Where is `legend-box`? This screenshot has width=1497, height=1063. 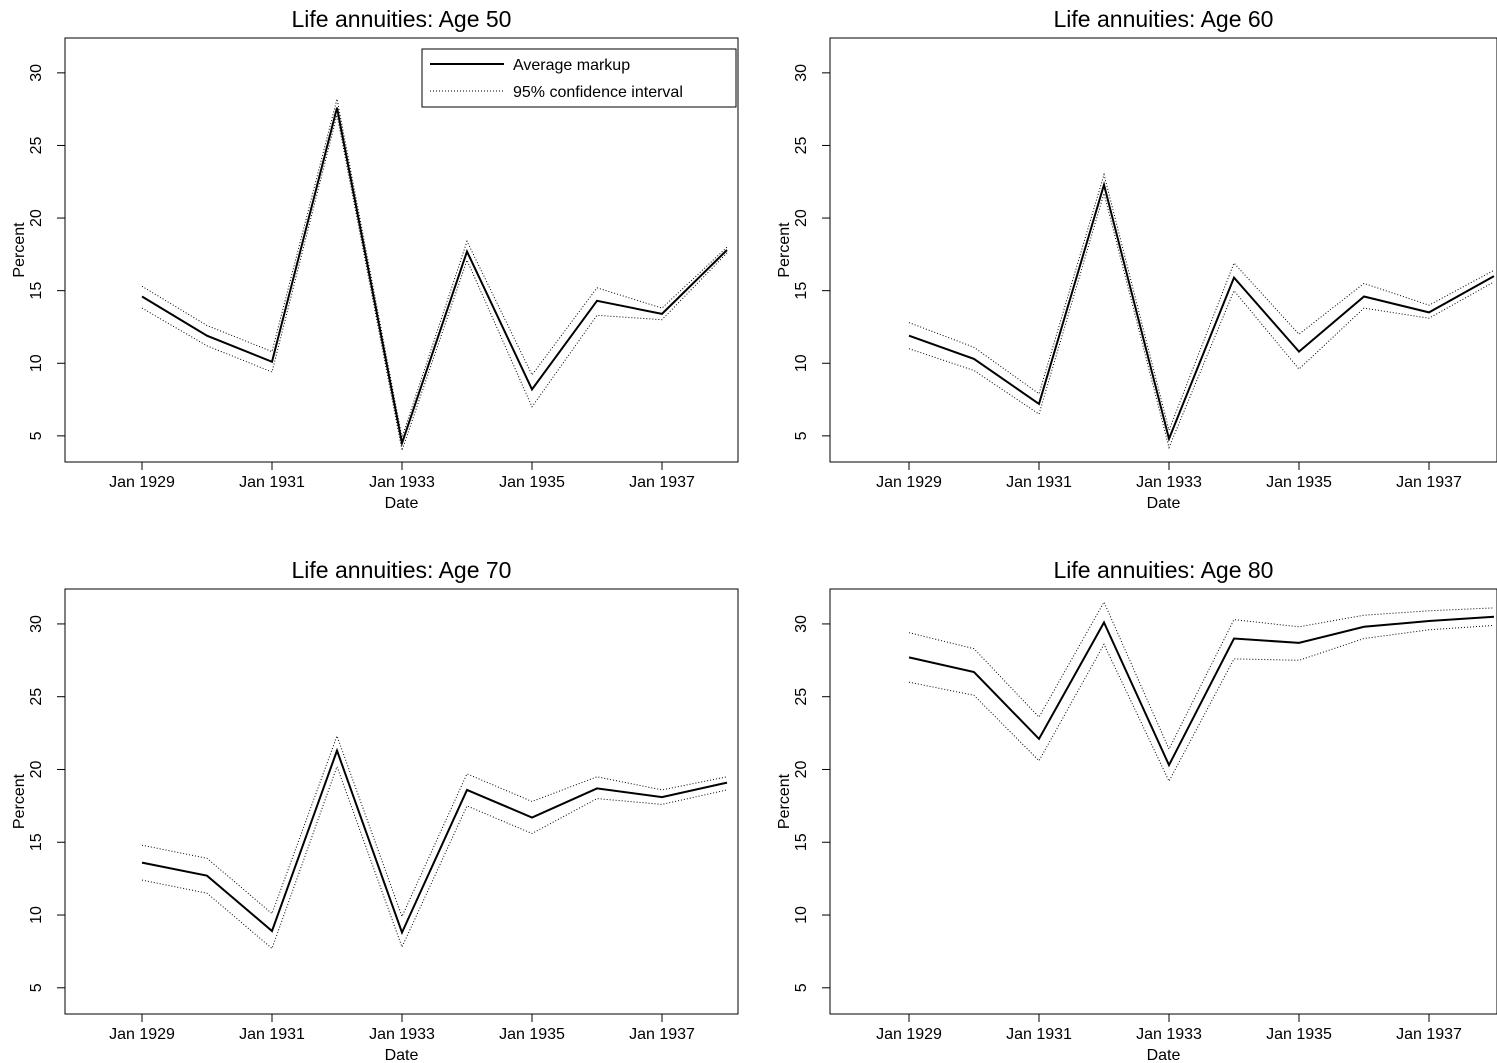
legend-box is located at coordinates (579, 78).